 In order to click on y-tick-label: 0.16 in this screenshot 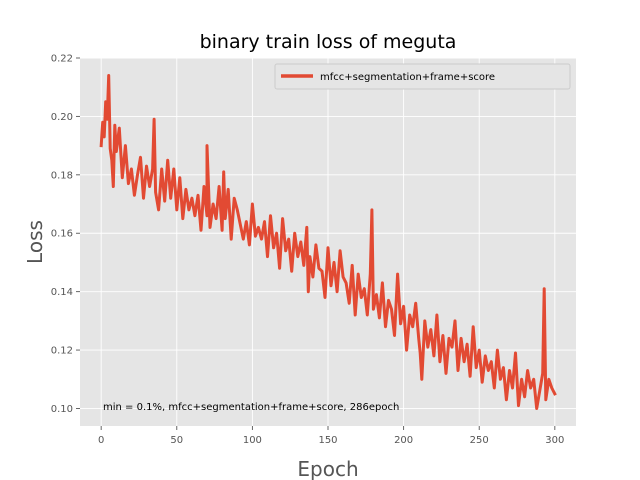, I will do `click(62, 234)`.